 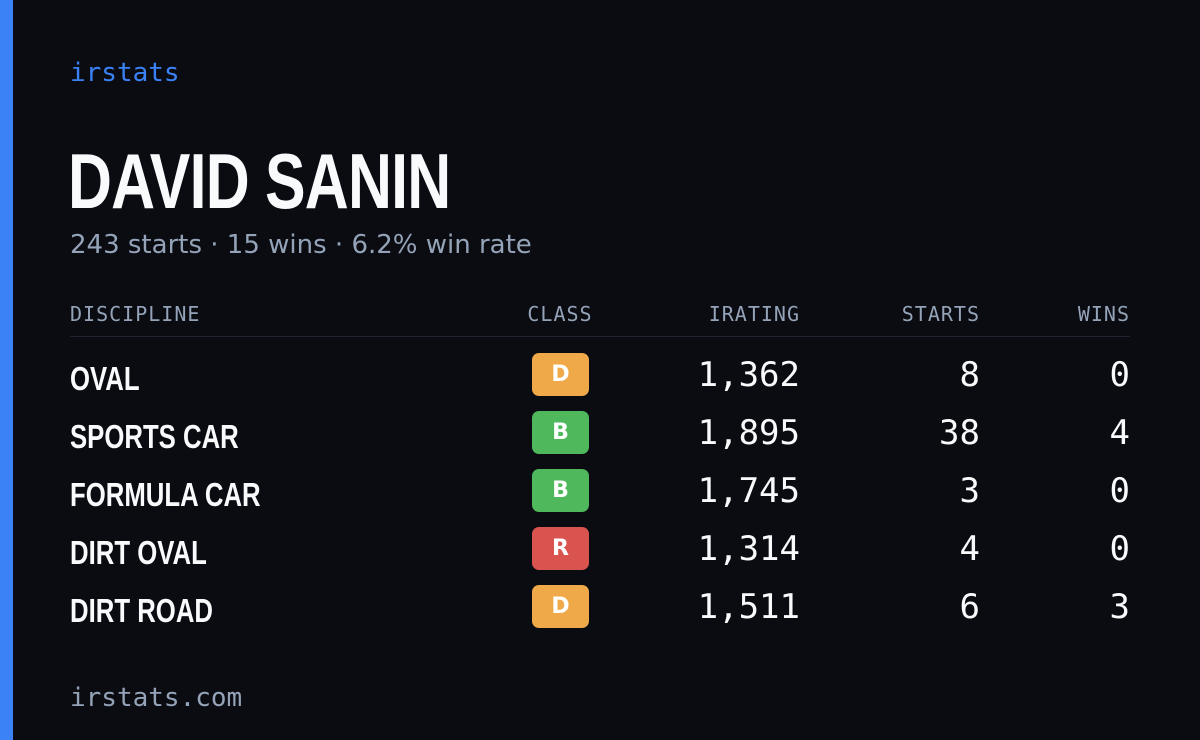 I want to click on wins-value: 3, so click(x=1119, y=607).